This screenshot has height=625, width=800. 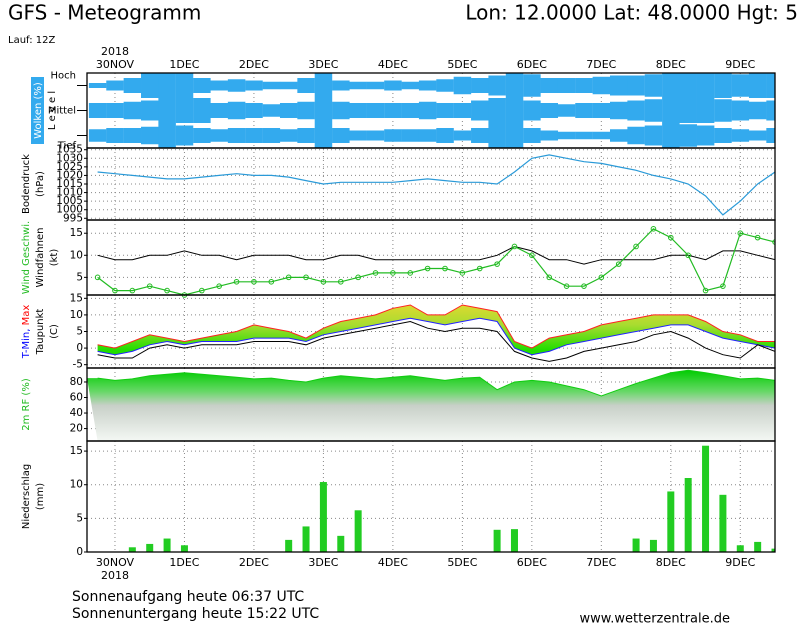 I want to click on y-label: Taupunkt, so click(x=40, y=332).